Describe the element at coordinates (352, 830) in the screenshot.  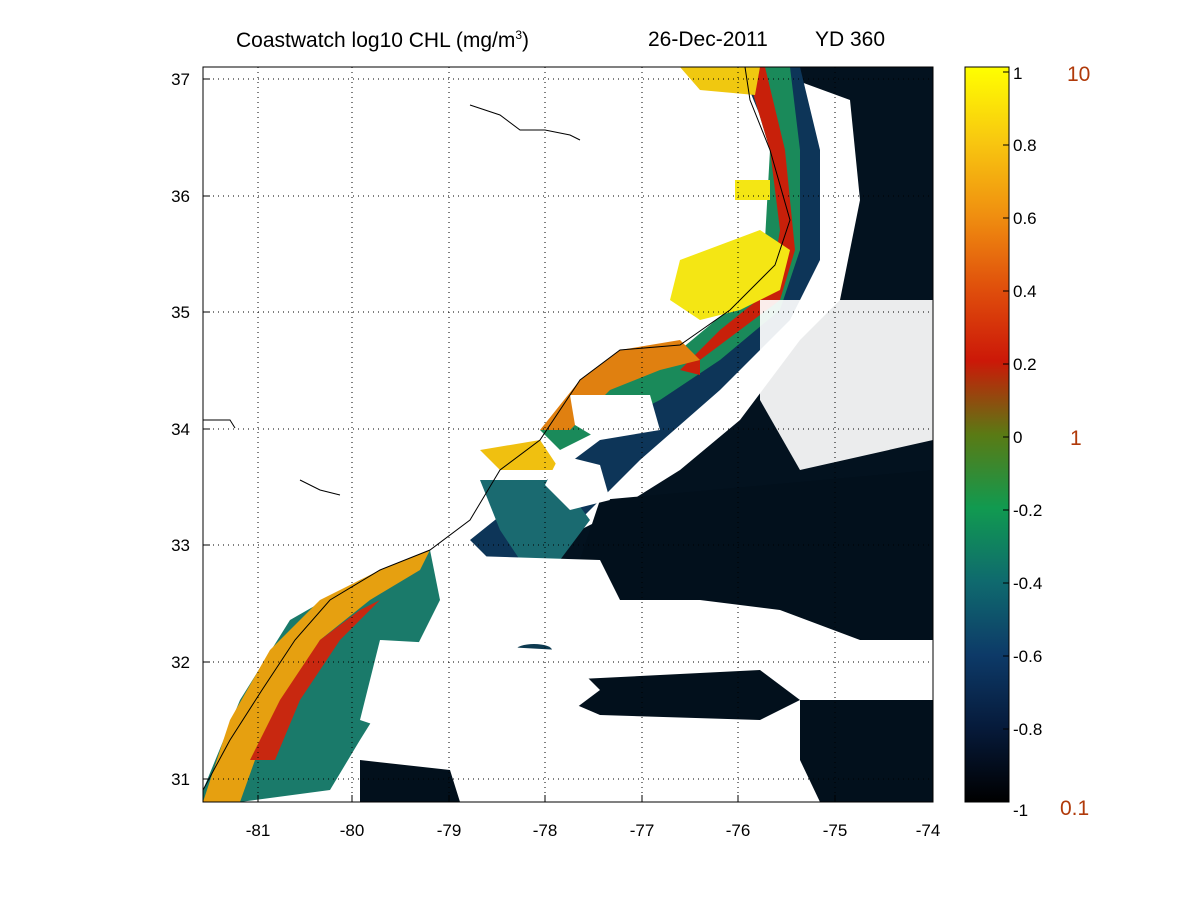
I see `lon-tick-label: -80` at that location.